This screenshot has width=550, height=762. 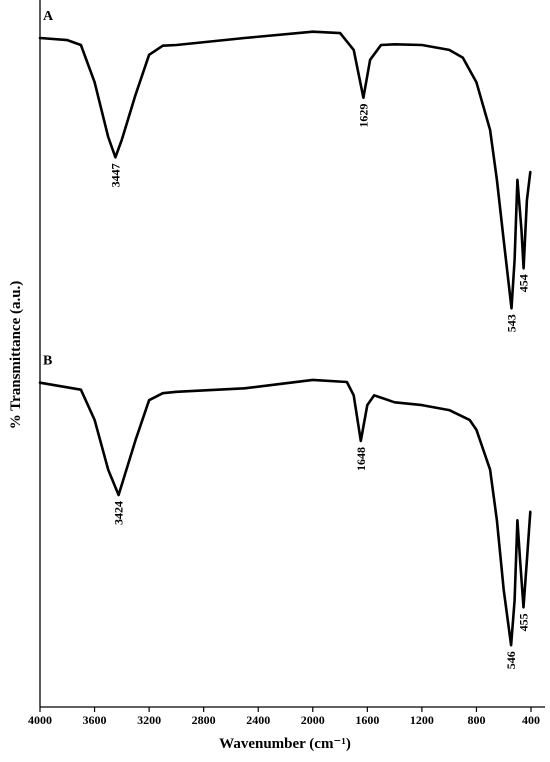 What do you see at coordinates (285, 744) in the screenshot?
I see `x-axis-title: Wavenumber (cm⁻¹)` at bounding box center [285, 744].